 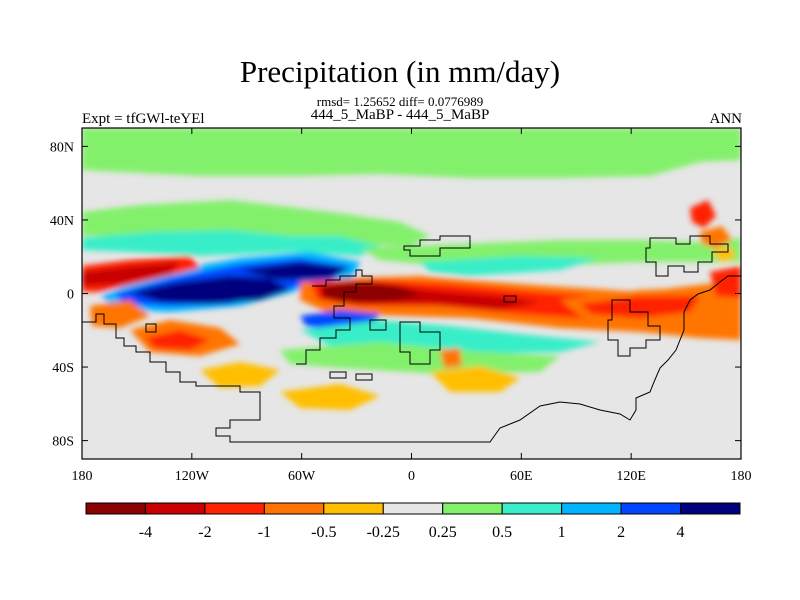 What do you see at coordinates (400, 101) in the screenshot?
I see `stats-line: rmsd= 1.25652 diff= 0.0776989` at bounding box center [400, 101].